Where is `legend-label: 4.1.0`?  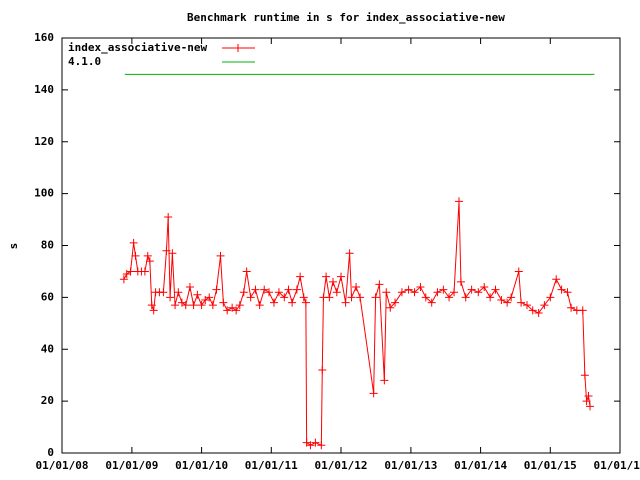
legend-label: 4.1.0 is located at coordinates (84, 61).